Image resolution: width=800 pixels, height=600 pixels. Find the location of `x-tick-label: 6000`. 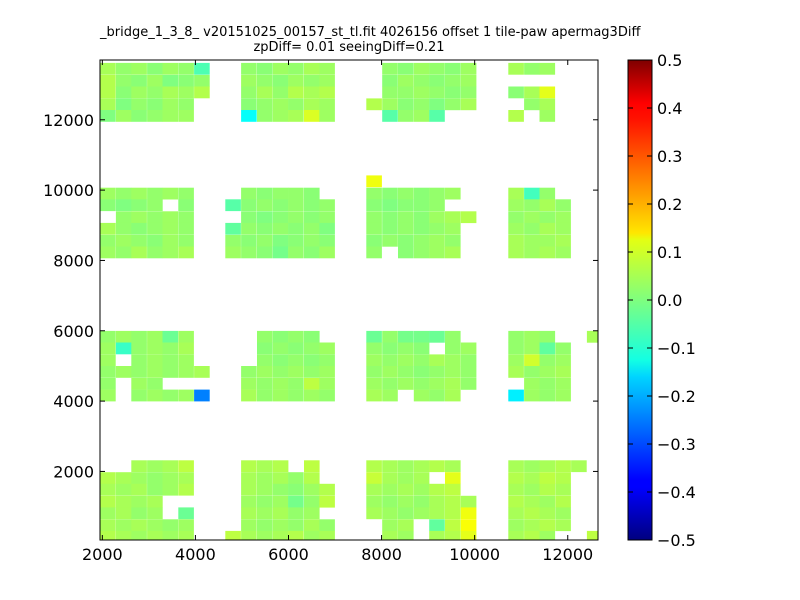

x-tick-label: 6000 is located at coordinates (288, 554).